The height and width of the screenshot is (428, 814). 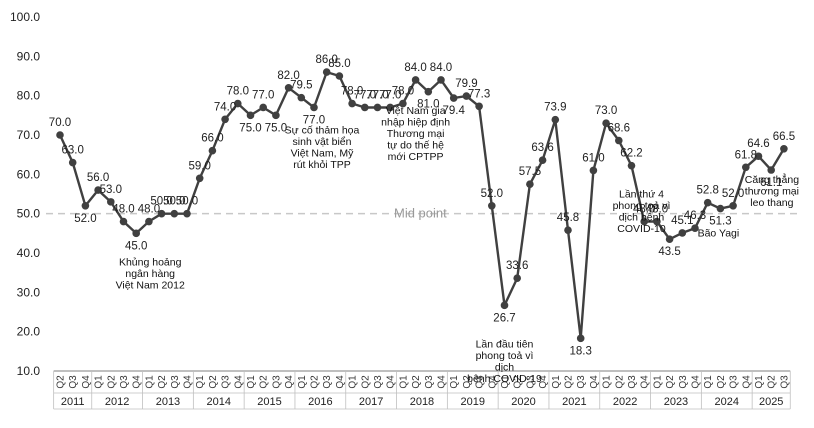 What do you see at coordinates (758, 144) in the screenshot?
I see `data-label: 64.6` at bounding box center [758, 144].